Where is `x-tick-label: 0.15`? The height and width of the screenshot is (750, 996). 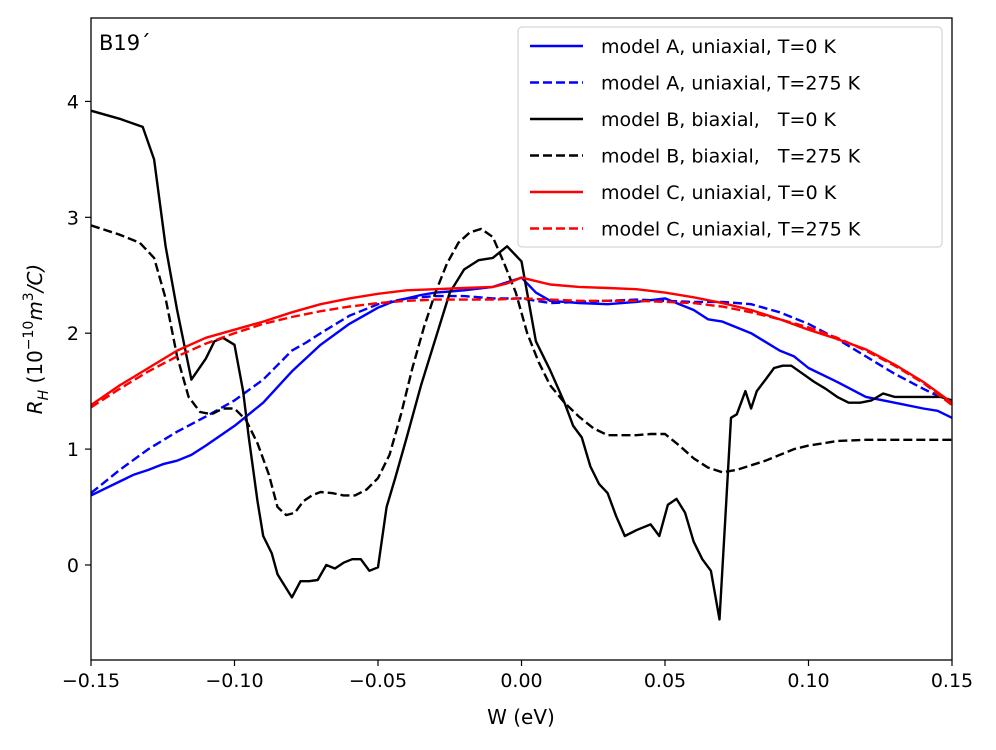 x-tick-label: 0.15 is located at coordinates (952, 681).